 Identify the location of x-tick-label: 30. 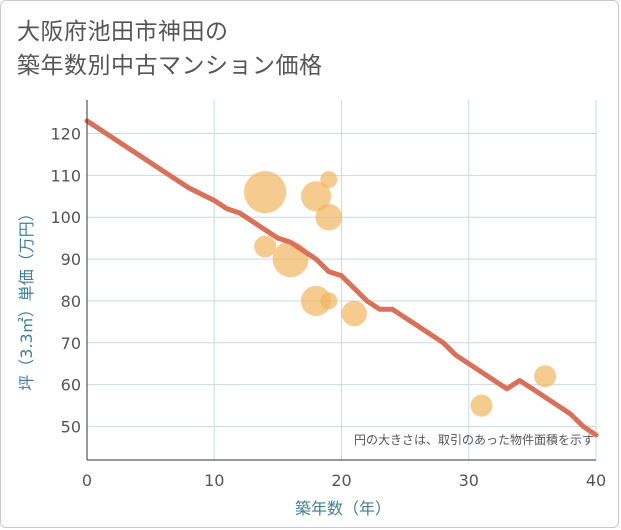
(469, 480).